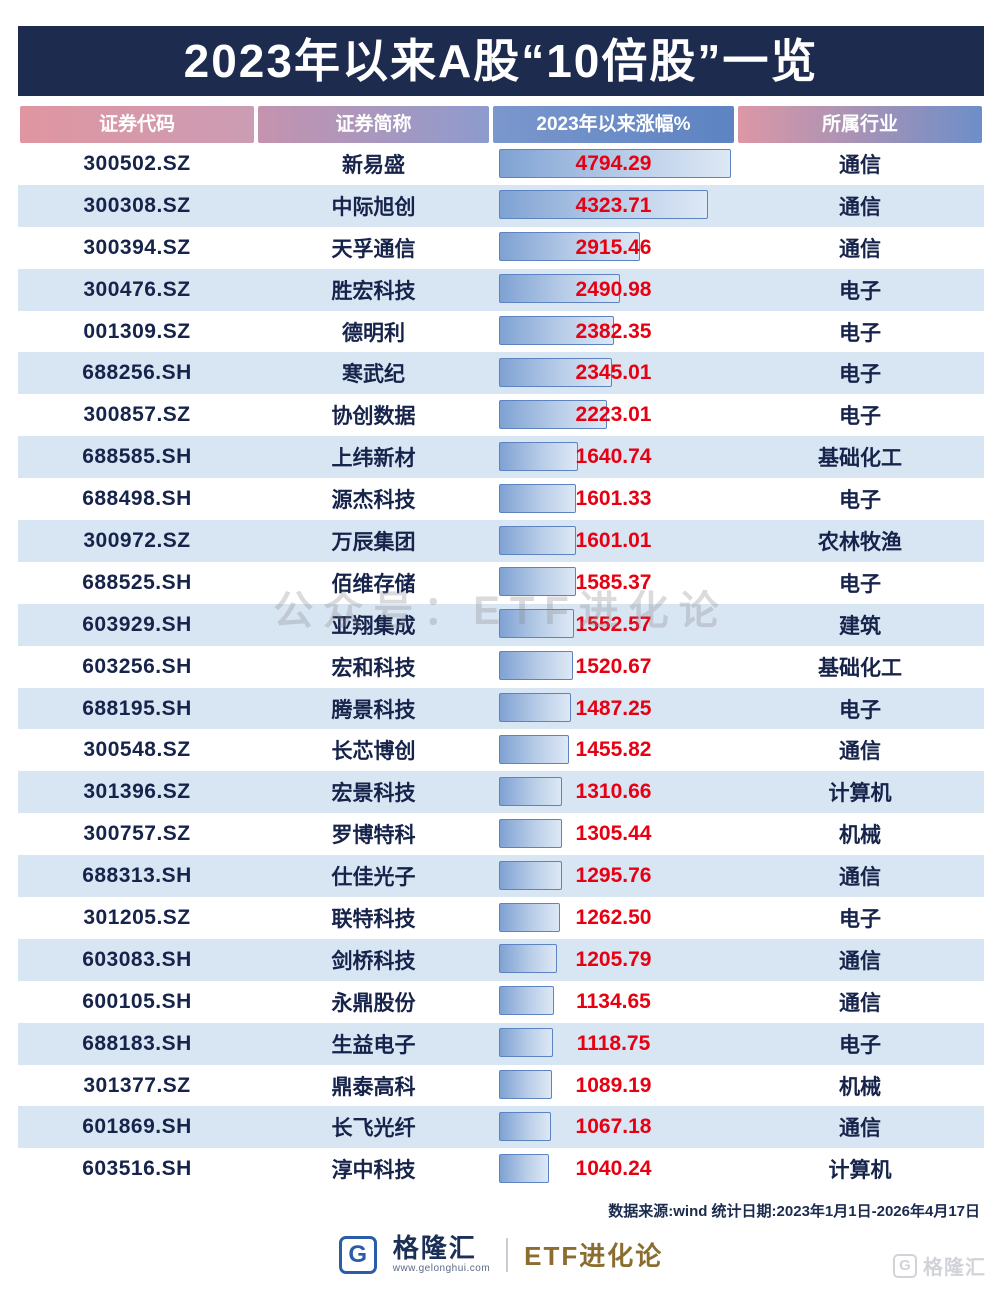 This screenshot has height=1294, width=1002. Describe the element at coordinates (613, 1001) in the screenshot. I see `gain-value: 1134.65` at that location.